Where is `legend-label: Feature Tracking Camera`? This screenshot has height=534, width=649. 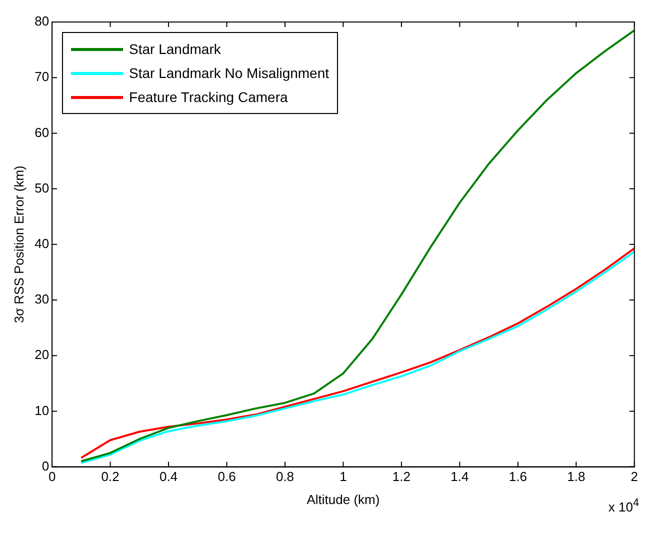 legend-label: Feature Tracking Camera is located at coordinates (208, 97).